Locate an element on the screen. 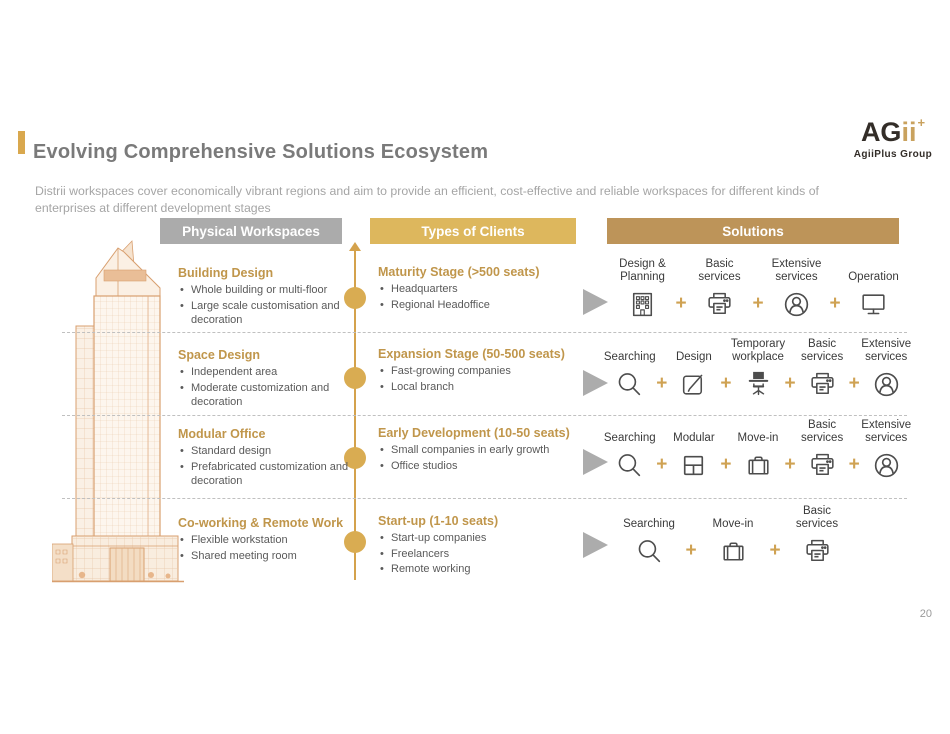 The width and height of the screenshot is (950, 734). title-accent-bar is located at coordinates (21, 142).